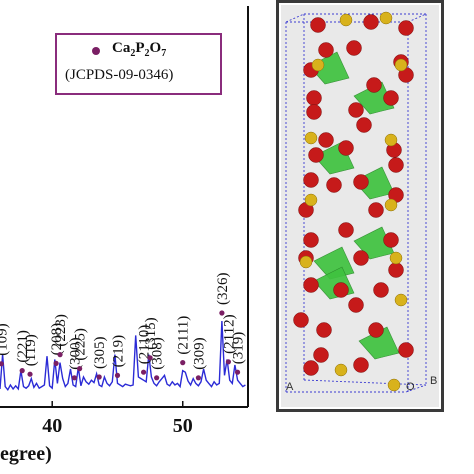  What do you see at coordinates (199, 353) in the screenshot?
I see `peak-label: (309)` at bounding box center [199, 353].